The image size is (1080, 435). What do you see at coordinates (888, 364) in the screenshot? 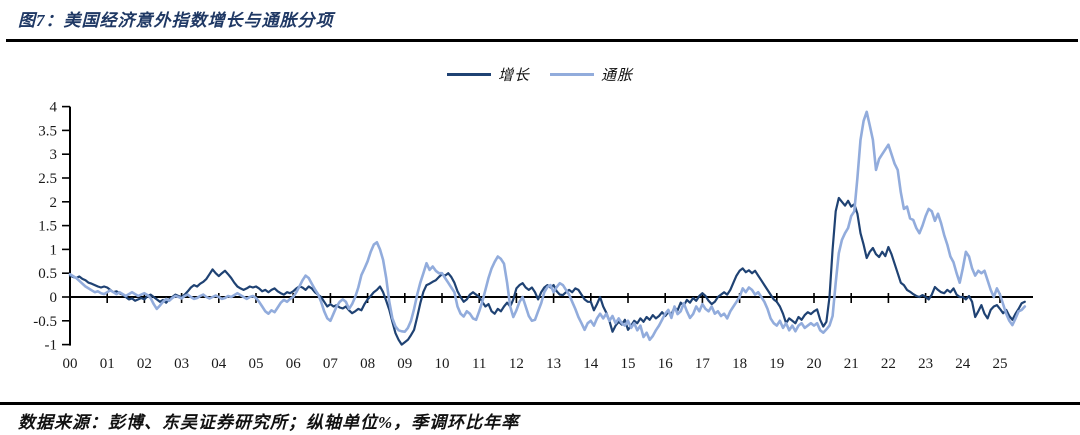
I see `x-tick-label: 22` at bounding box center [888, 364].